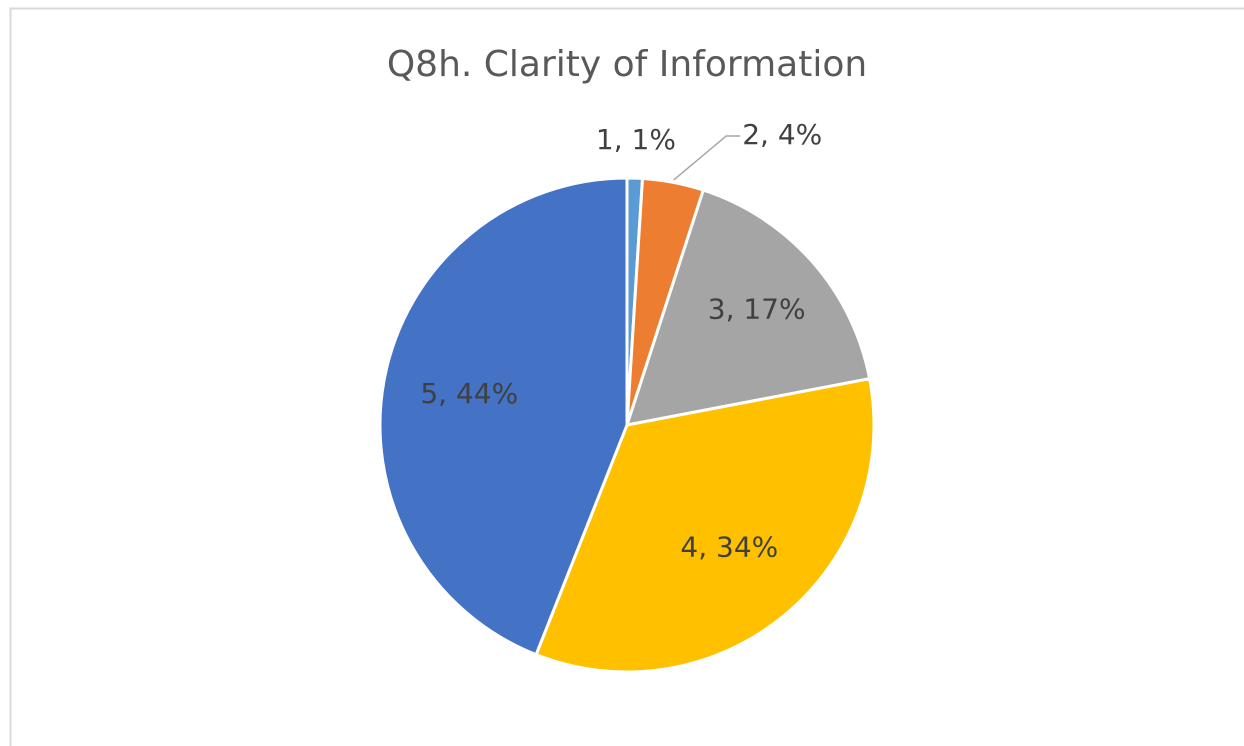  What do you see at coordinates (707, 158) in the screenshot?
I see `leader-line` at bounding box center [707, 158].